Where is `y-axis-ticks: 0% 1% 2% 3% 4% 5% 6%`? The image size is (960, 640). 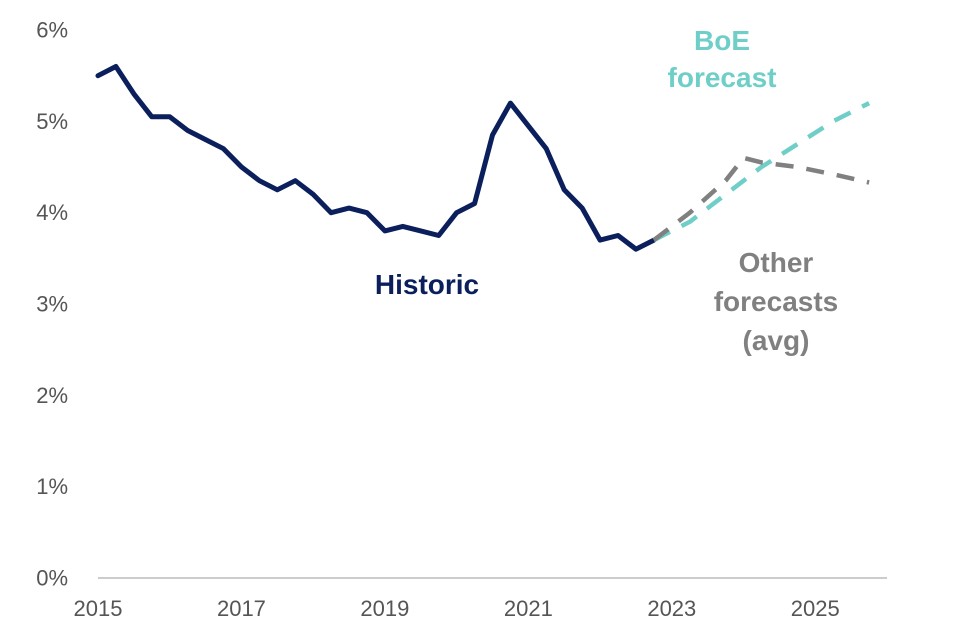 y-axis-ticks: 0% 1% 2% 3% 4% 5% 6% is located at coordinates (52, 304).